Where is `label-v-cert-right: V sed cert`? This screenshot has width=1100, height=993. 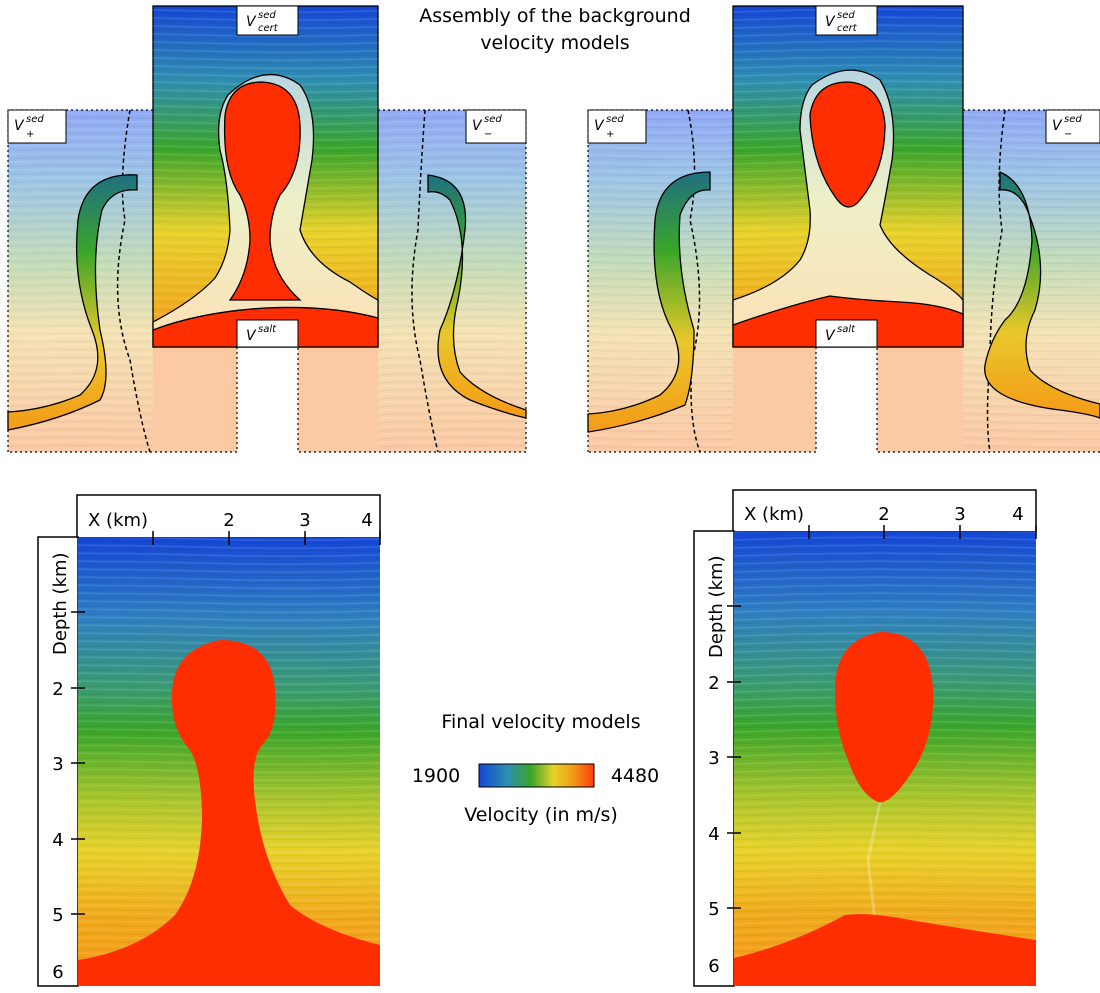
label-v-cert-right: V sed cert is located at coordinates (846, 20).